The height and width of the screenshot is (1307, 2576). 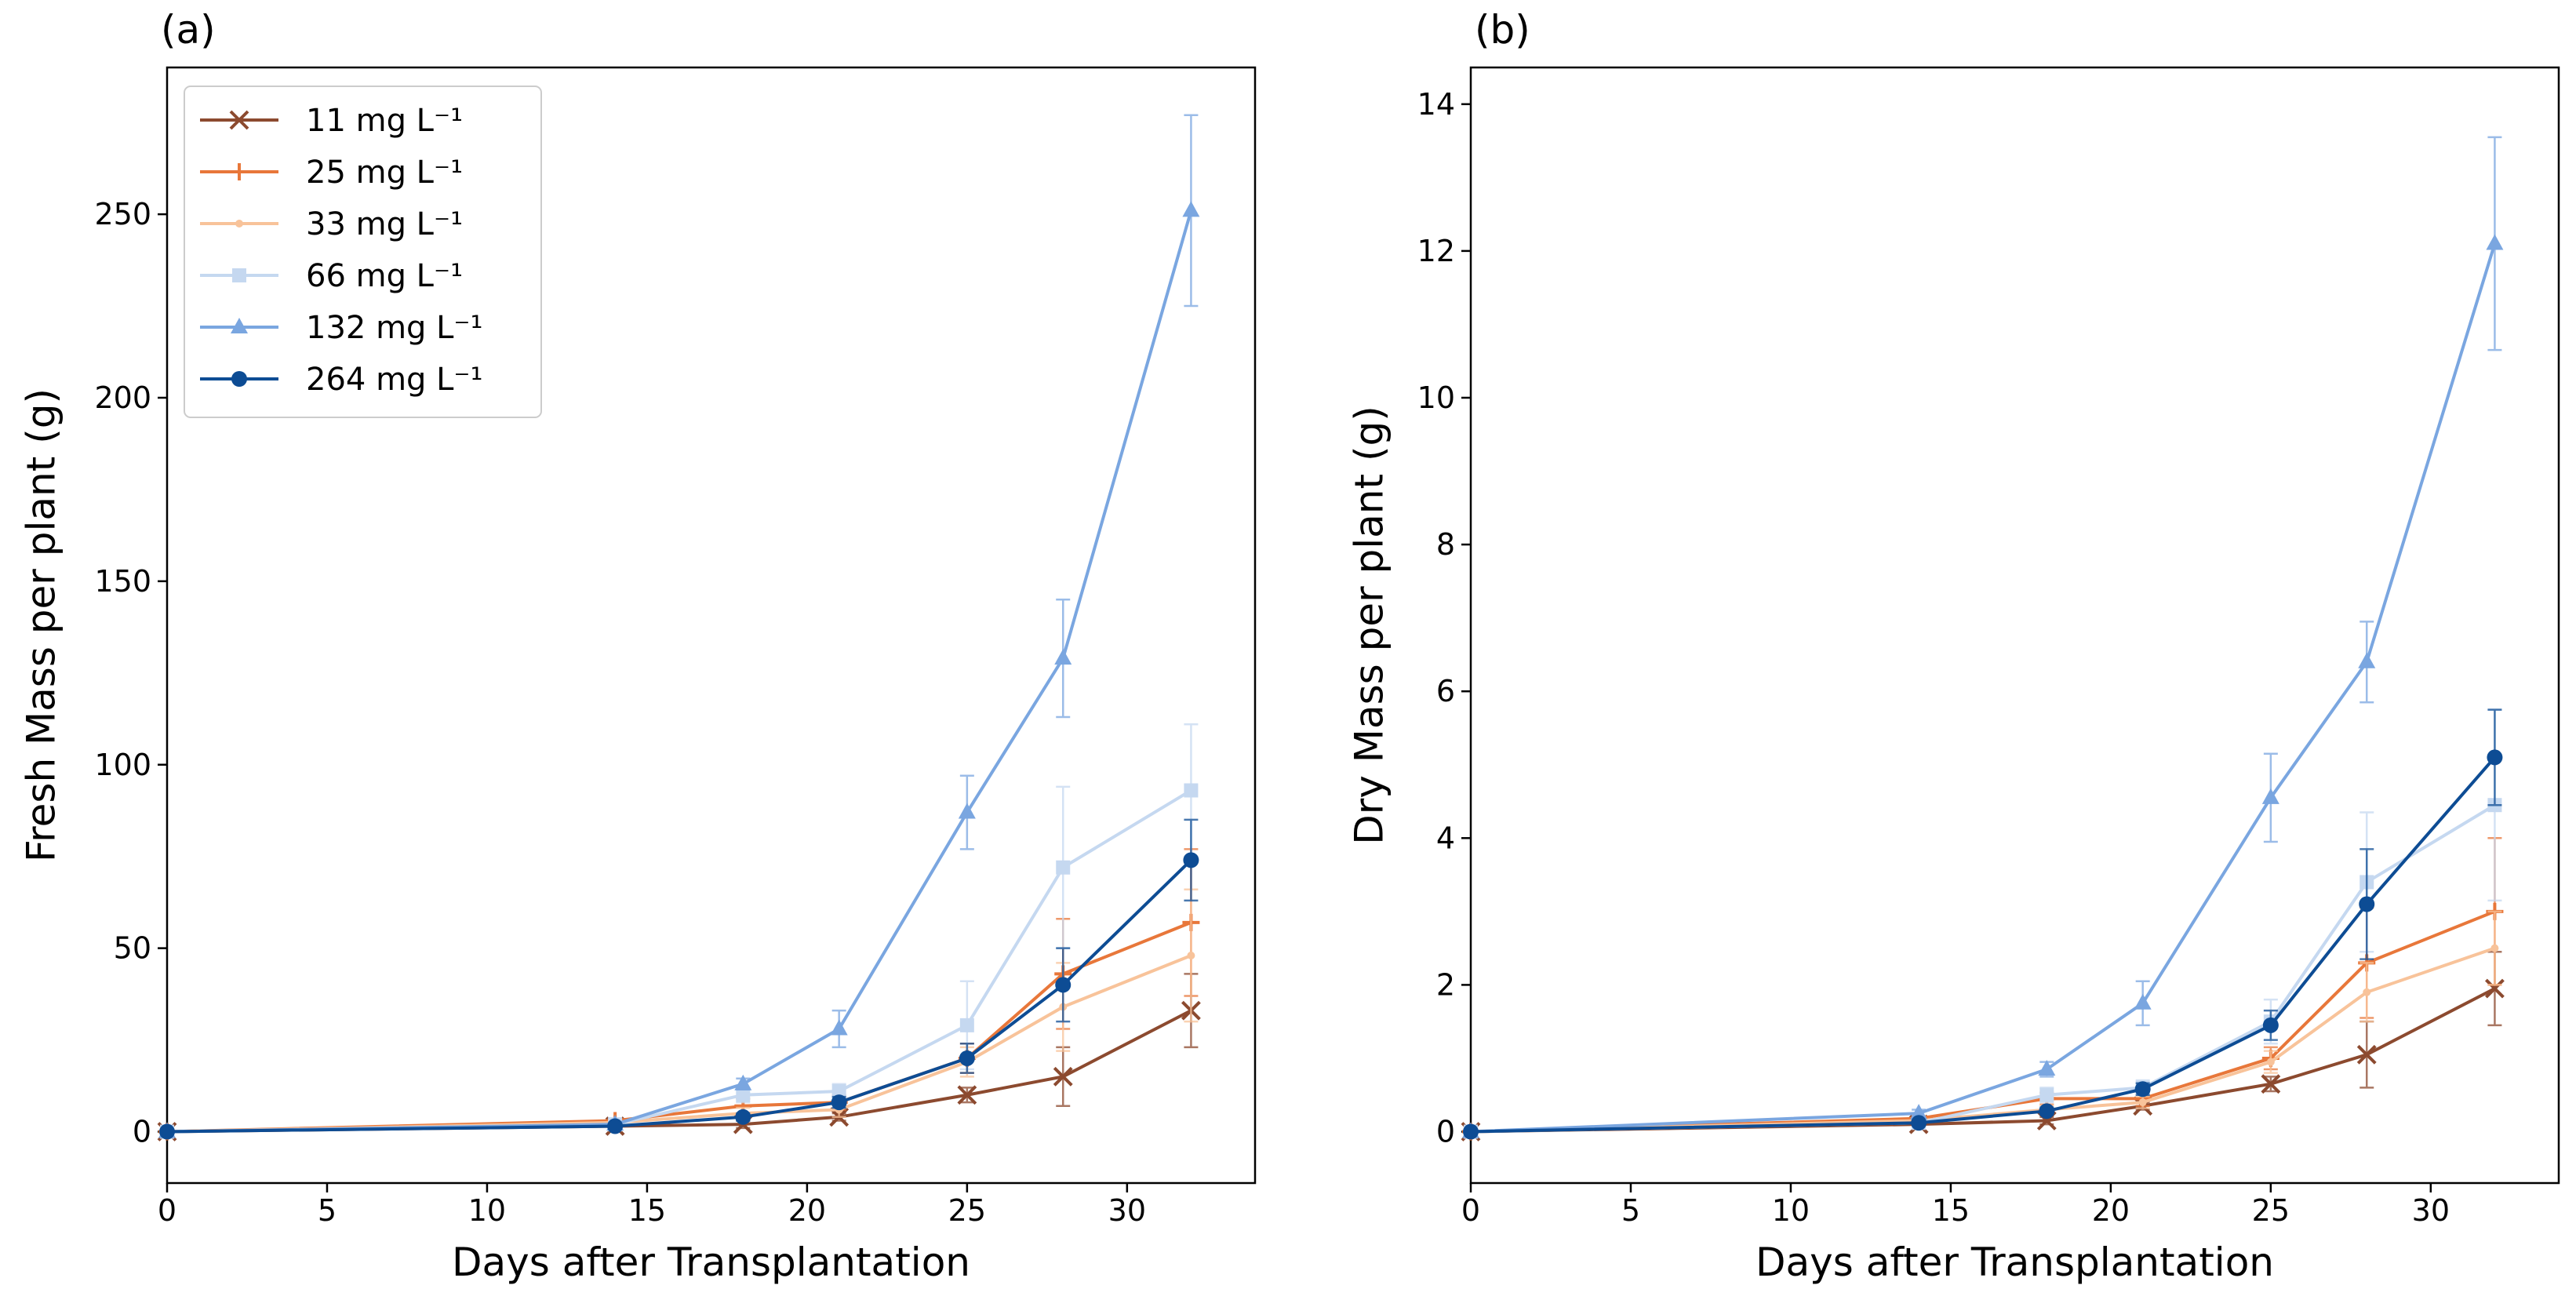 I want to click on panel-label: (a), so click(x=188, y=30).